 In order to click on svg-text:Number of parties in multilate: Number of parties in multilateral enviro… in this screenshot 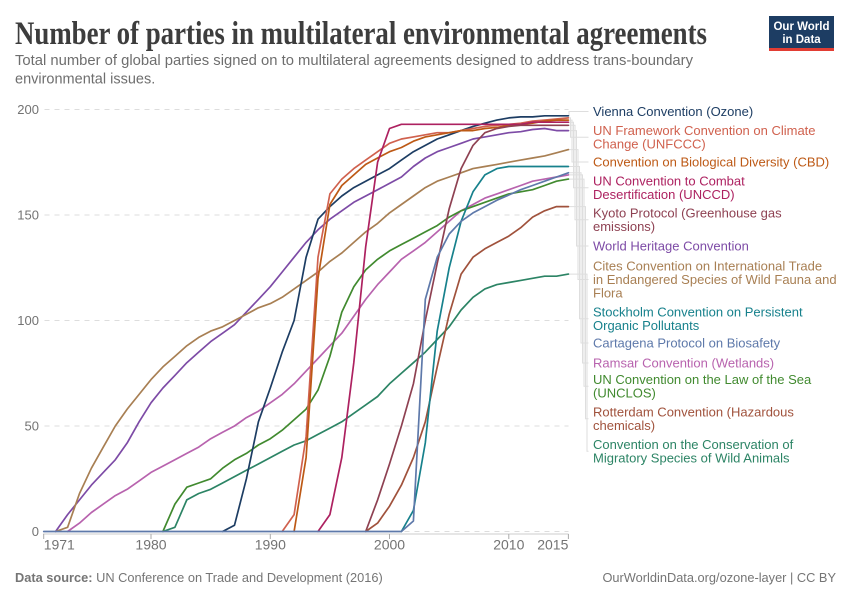, I will do `click(361, 34)`.